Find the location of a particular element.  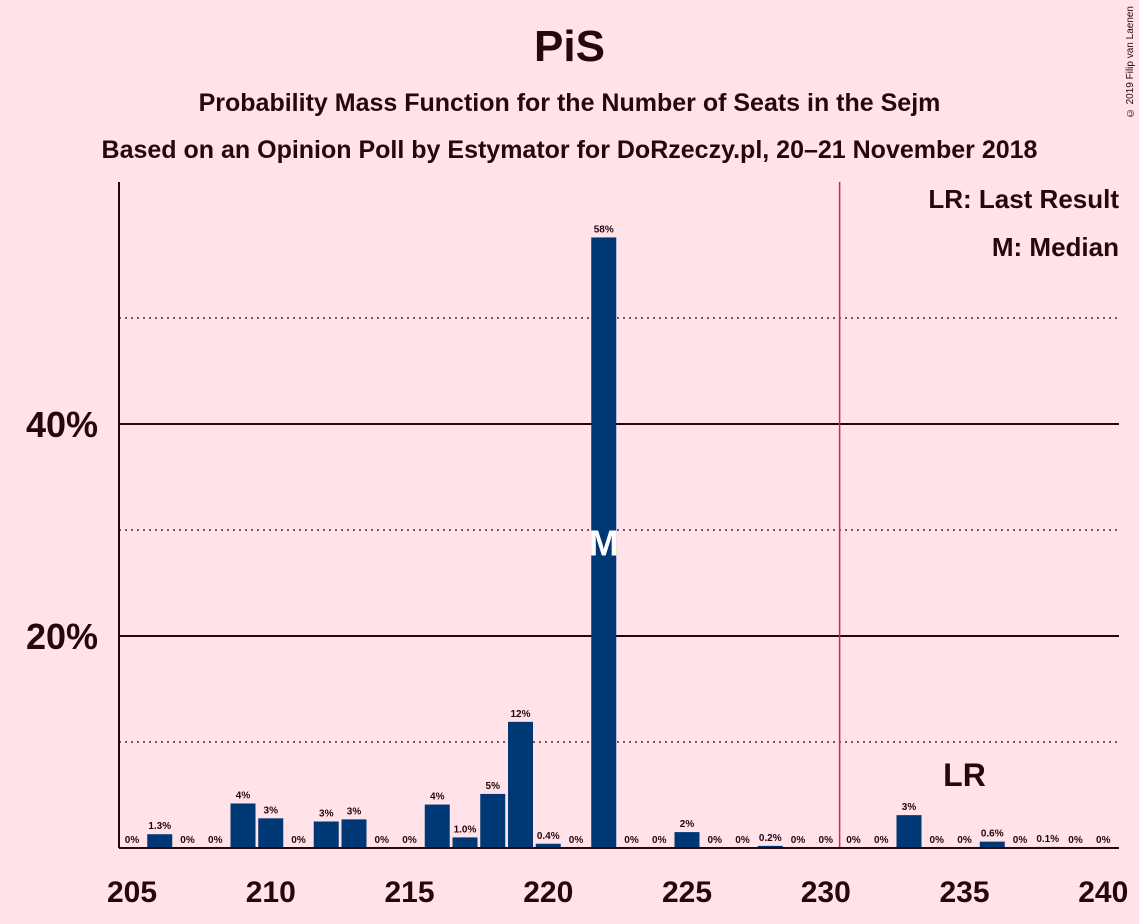

median-marker: M is located at coordinates (604, 543).